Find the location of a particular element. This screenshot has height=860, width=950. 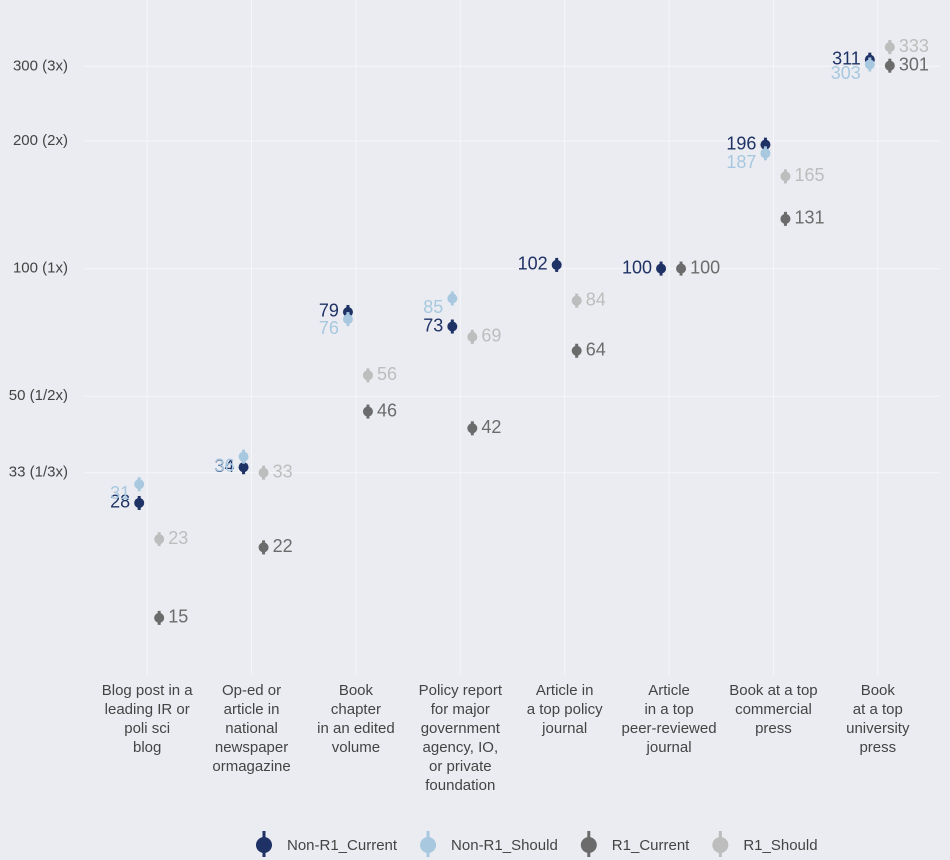

y-tick-label: 33 (1/3x) is located at coordinates (38, 472).